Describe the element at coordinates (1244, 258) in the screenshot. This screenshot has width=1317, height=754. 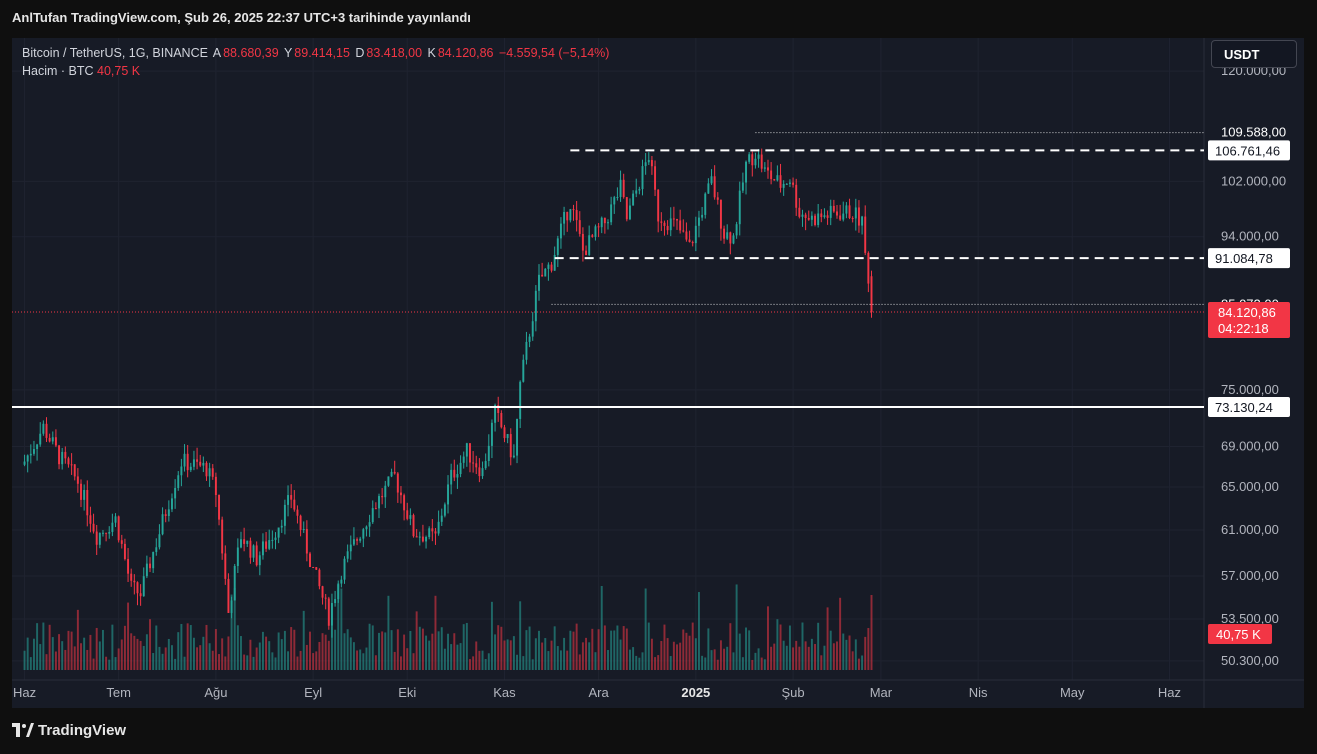
I see `level-label: 91.084,78` at that location.